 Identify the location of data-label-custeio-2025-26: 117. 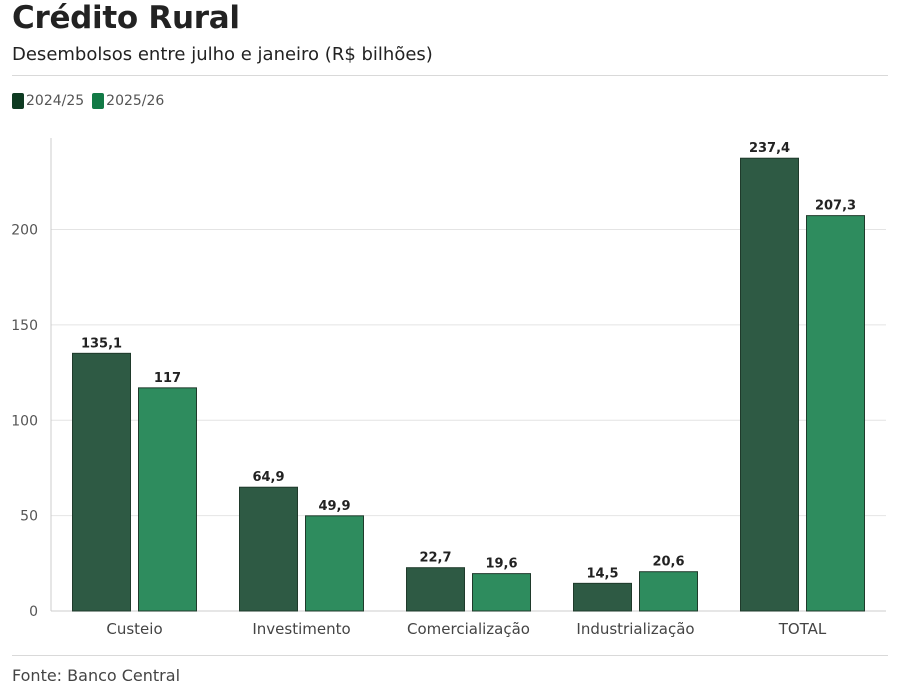
(167, 378).